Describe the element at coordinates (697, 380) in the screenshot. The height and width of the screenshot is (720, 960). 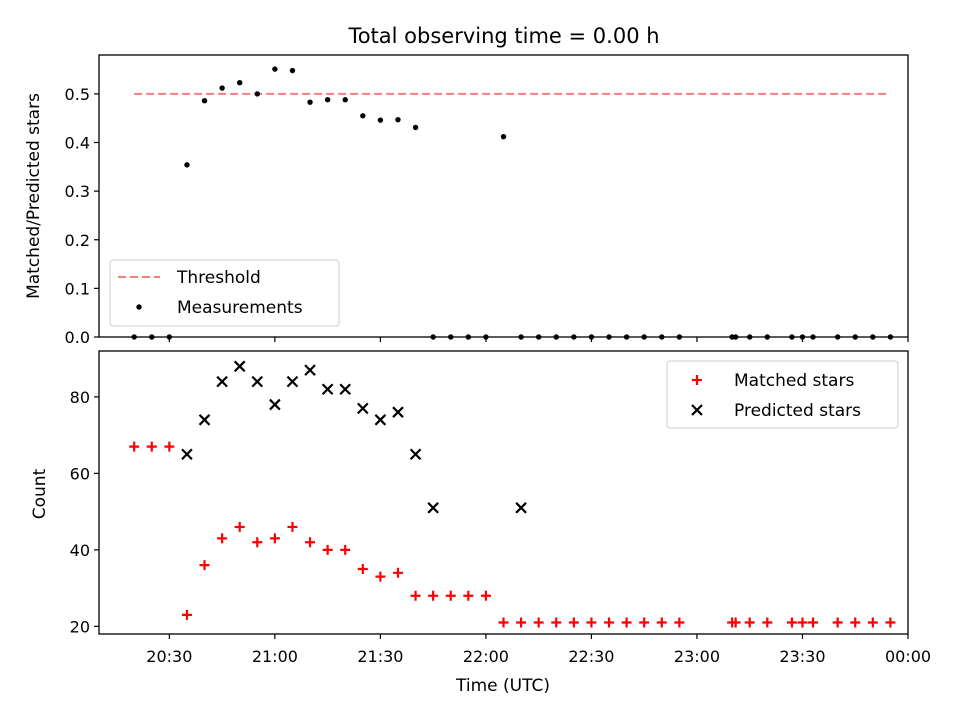
I see `legend-matched-swatch` at that location.